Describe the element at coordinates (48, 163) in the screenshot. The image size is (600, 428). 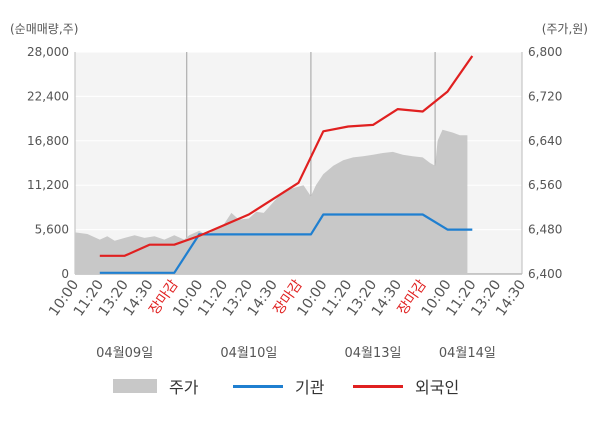
I see `left-axis-ticks: 28,000 22,400 16,800 11,200 5,600 0` at that location.